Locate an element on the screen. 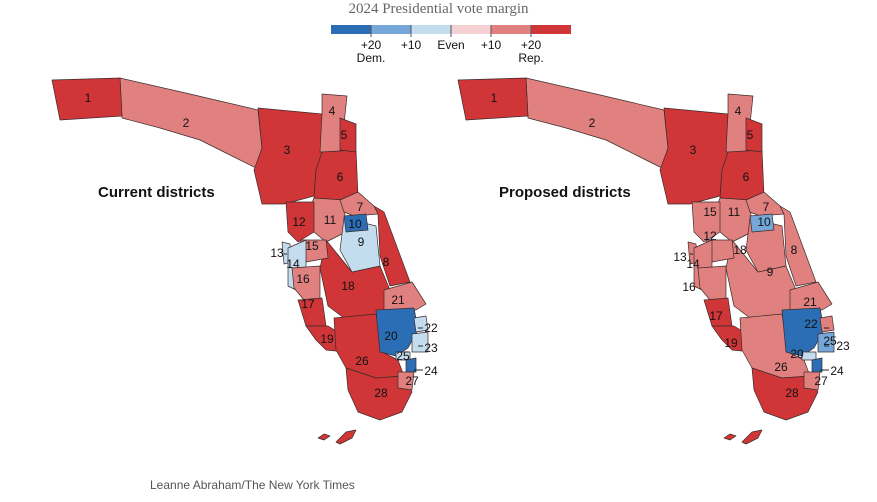 The height and width of the screenshot is (502, 877). credit-line: Leanne Abraham/The New York Times is located at coordinates (252, 485).